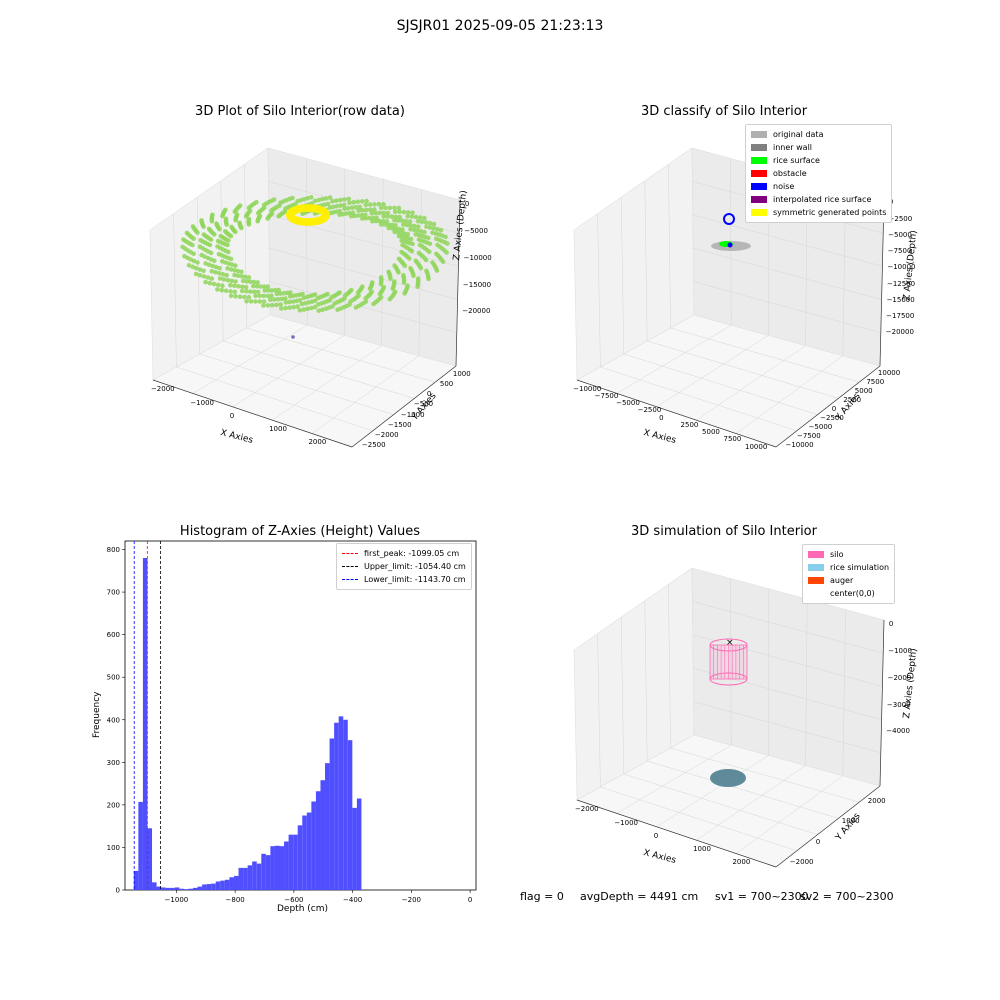 Image resolution: width=1000 pixels, height=1000 pixels. What do you see at coordinates (676, 833) in the screenshot?
I see `panel4-x-axis` at bounding box center [676, 833].